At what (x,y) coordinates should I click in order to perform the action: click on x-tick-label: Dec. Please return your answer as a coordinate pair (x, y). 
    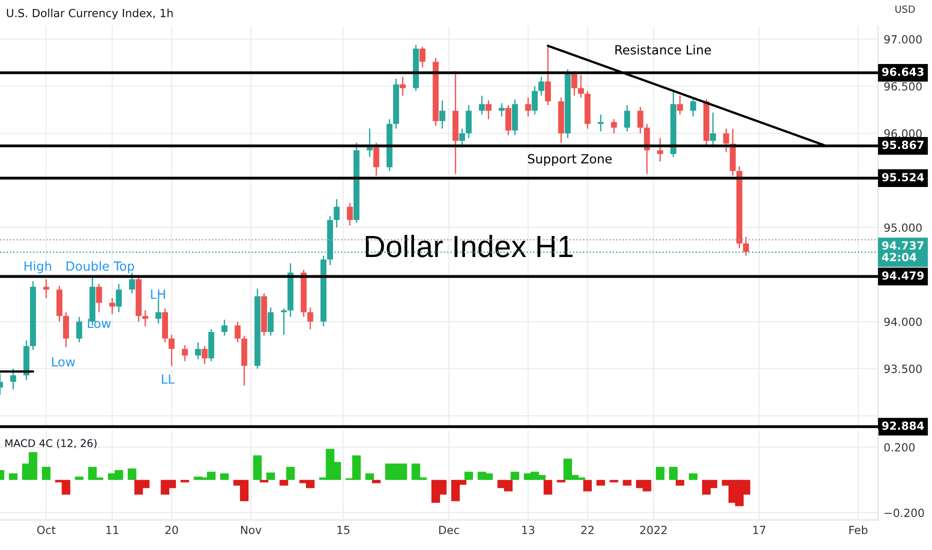
    Looking at the image, I should click on (449, 530).